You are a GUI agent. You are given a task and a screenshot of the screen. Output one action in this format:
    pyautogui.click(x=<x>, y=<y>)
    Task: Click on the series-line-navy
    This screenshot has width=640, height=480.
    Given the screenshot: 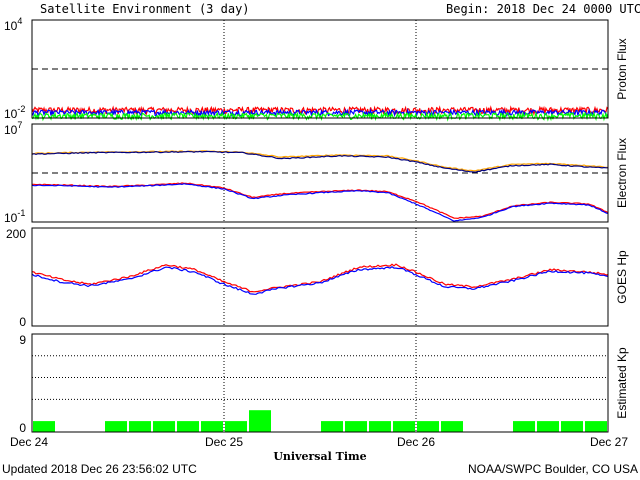 What is the action you would take?
    pyautogui.click(x=319, y=161)
    